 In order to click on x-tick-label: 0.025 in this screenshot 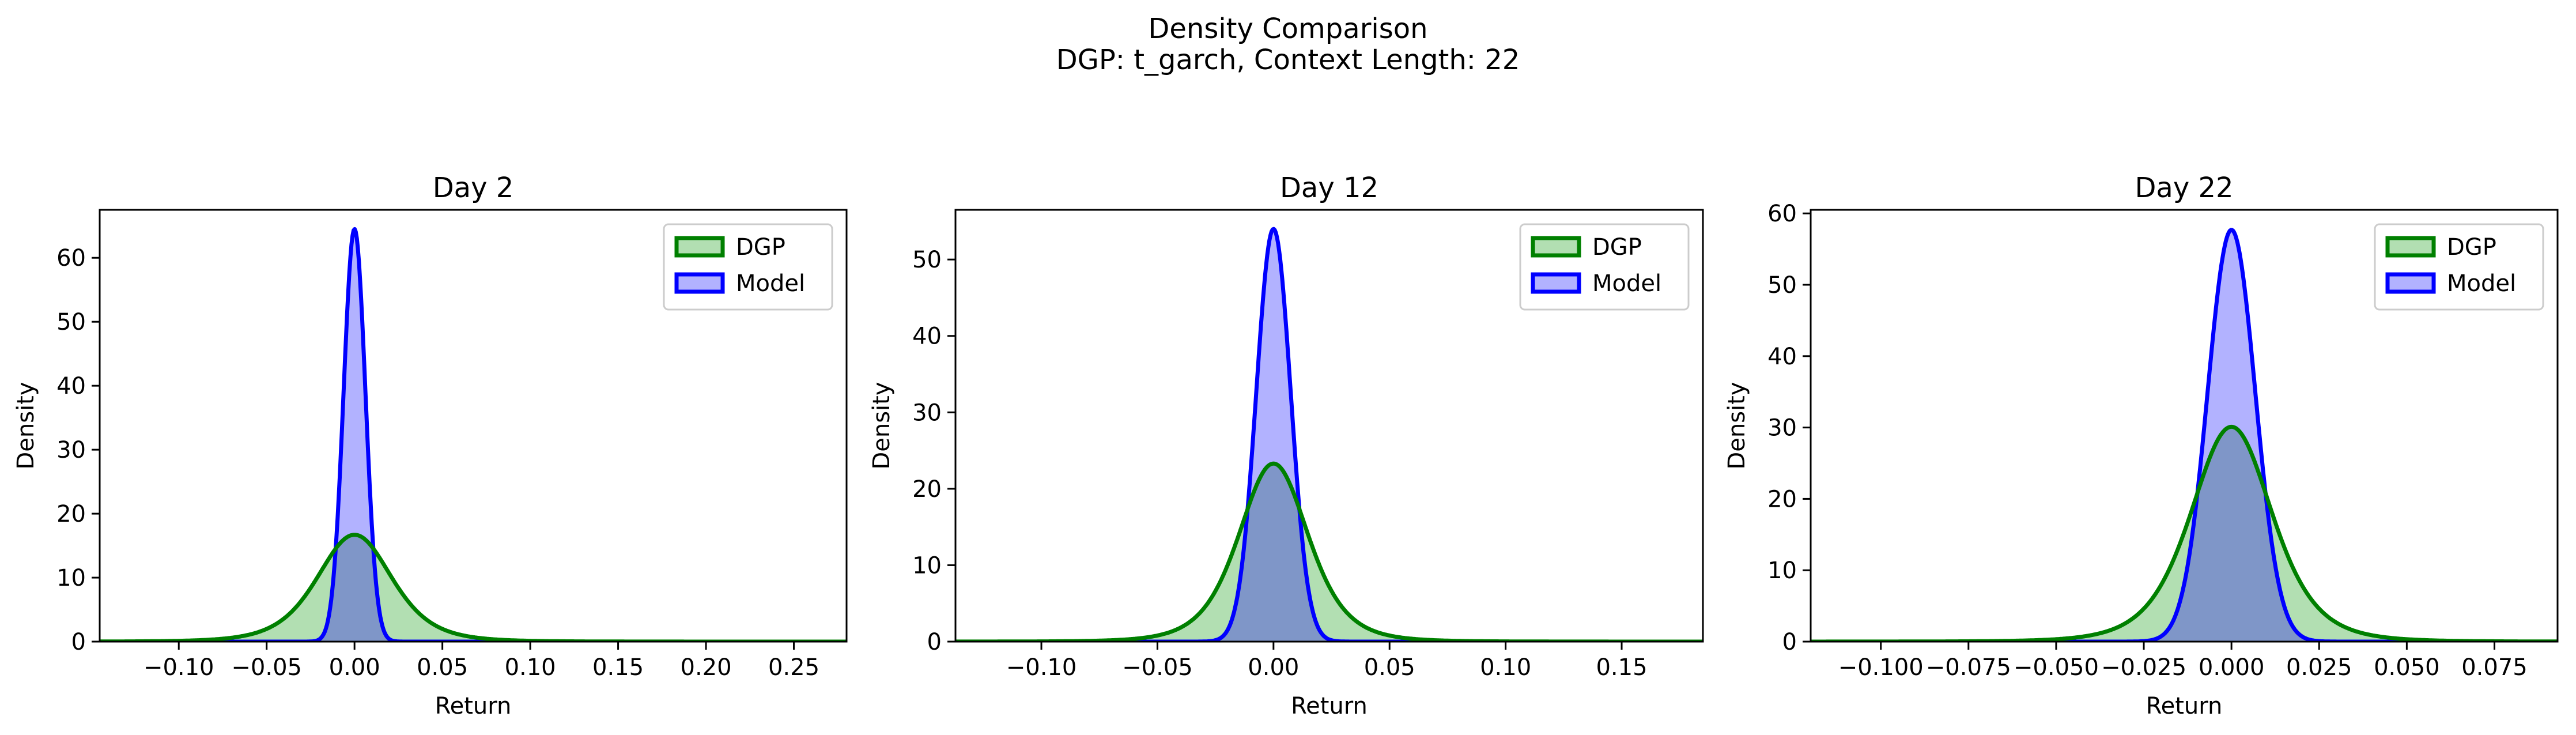, I will do `click(2319, 667)`.